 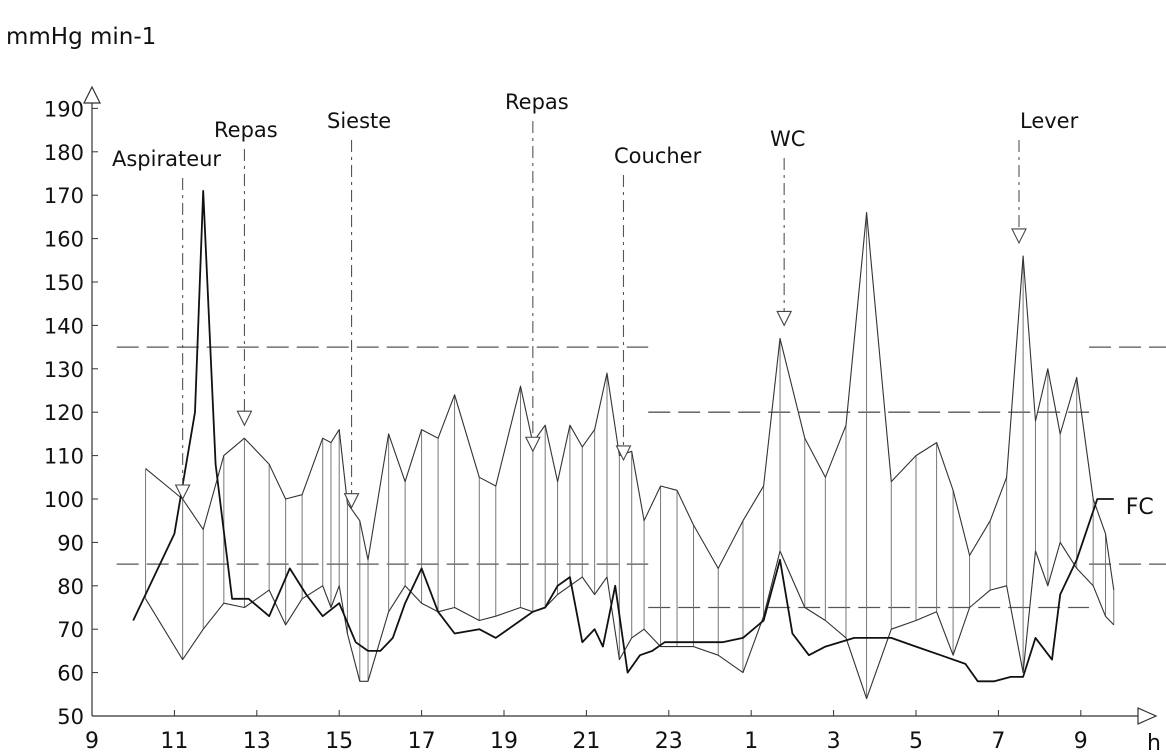 What do you see at coordinates (64, 109) in the screenshot?
I see `y-tick-label: 190` at bounding box center [64, 109].